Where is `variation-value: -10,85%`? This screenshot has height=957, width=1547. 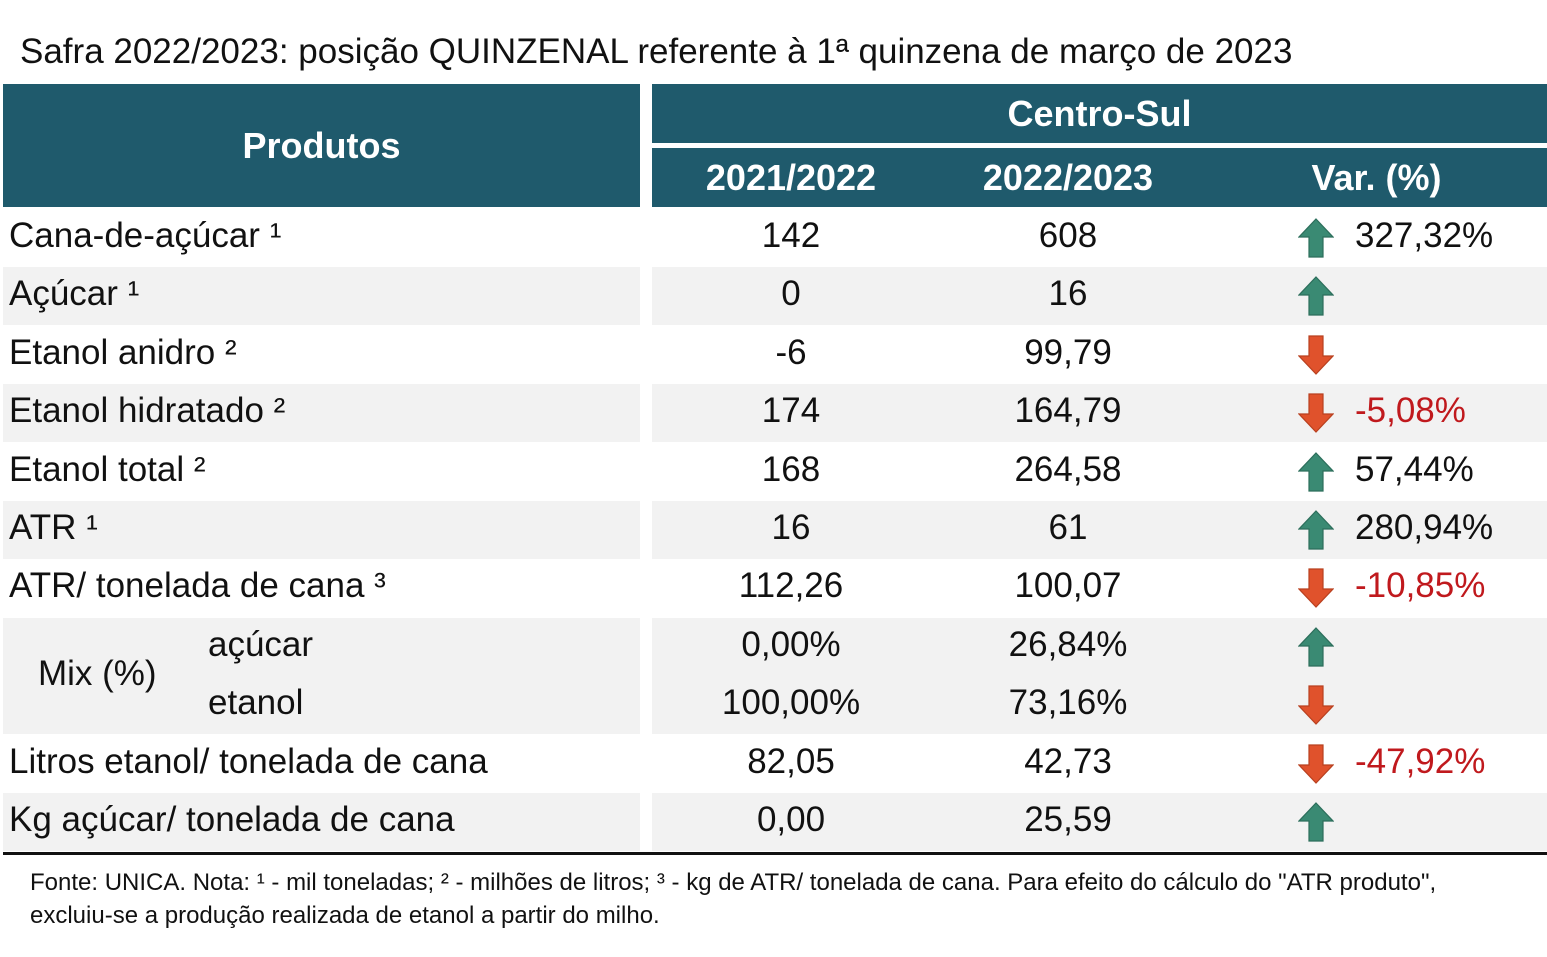 variation-value: -10,85% is located at coordinates (1420, 586).